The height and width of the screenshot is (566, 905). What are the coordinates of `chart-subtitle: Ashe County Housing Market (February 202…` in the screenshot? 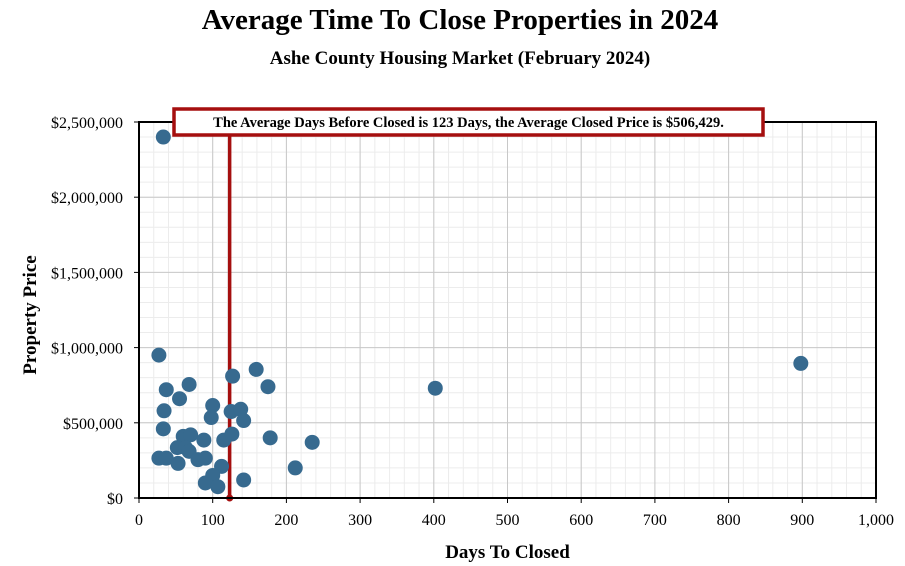 It's located at (460, 58).